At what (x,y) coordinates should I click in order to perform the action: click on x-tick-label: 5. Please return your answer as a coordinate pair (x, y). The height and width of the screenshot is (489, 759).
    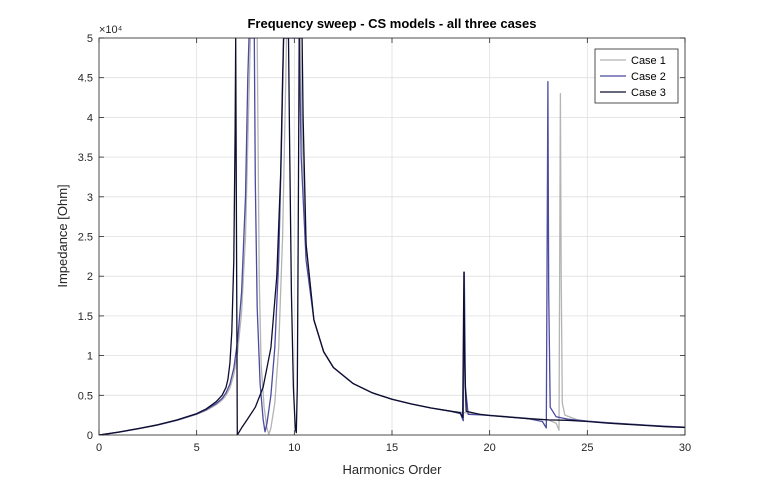
    Looking at the image, I should click on (197, 448).